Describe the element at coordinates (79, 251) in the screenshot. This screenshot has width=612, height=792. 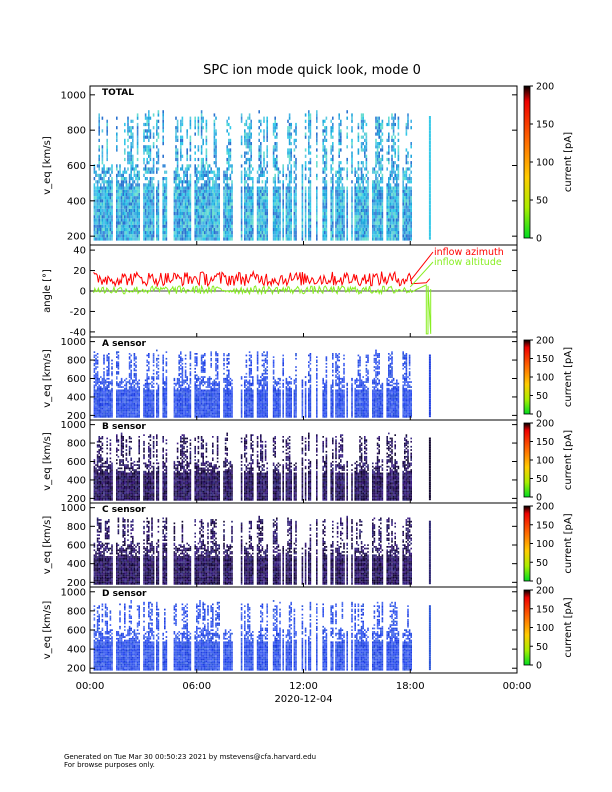
I see `y-tick-label: 40` at that location.